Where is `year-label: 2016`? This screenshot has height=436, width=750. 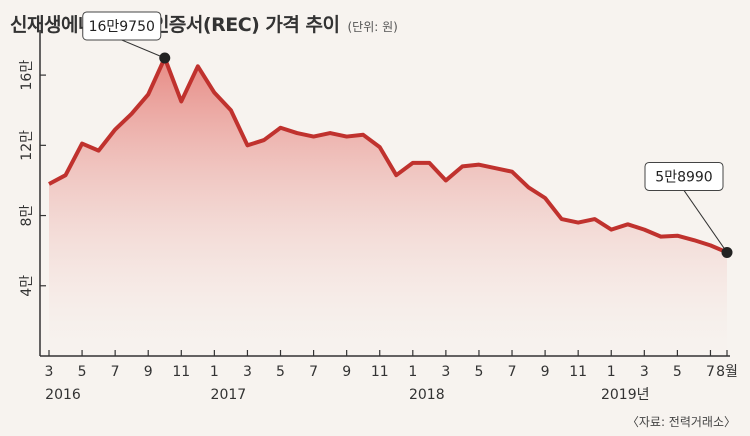 year-label: 2016 is located at coordinates (63, 395).